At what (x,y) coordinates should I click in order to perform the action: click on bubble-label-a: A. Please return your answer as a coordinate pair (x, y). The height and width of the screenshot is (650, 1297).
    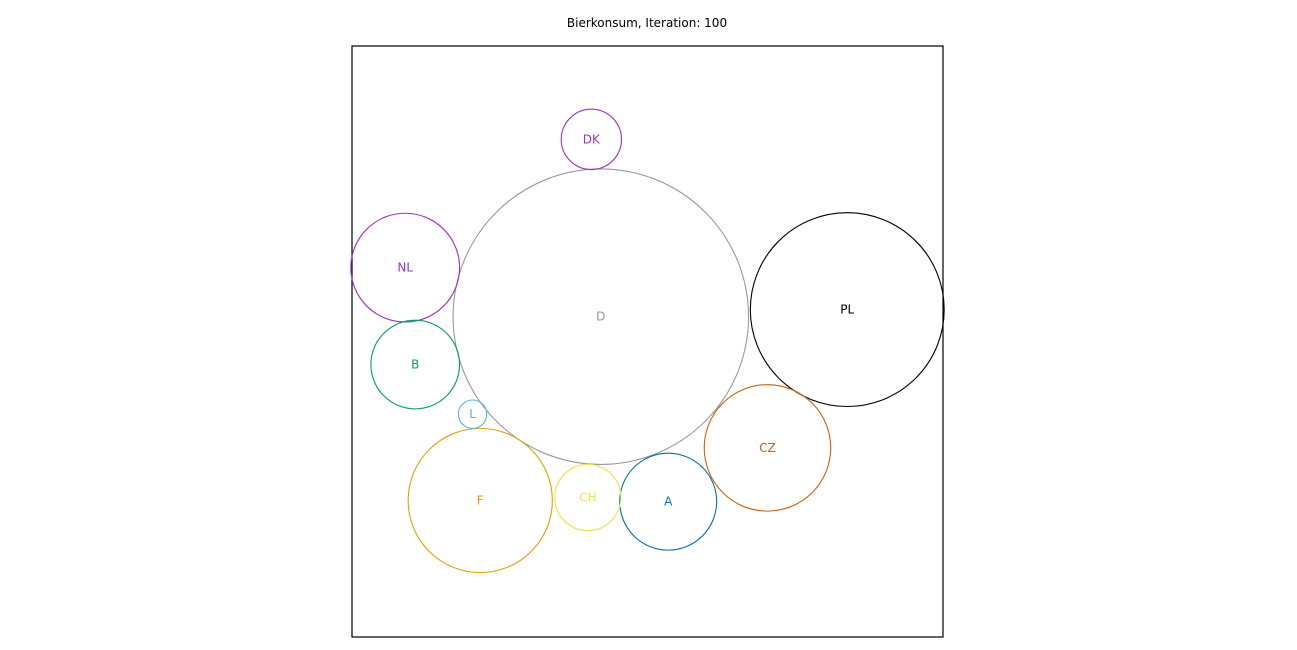
    Looking at the image, I should click on (668, 502).